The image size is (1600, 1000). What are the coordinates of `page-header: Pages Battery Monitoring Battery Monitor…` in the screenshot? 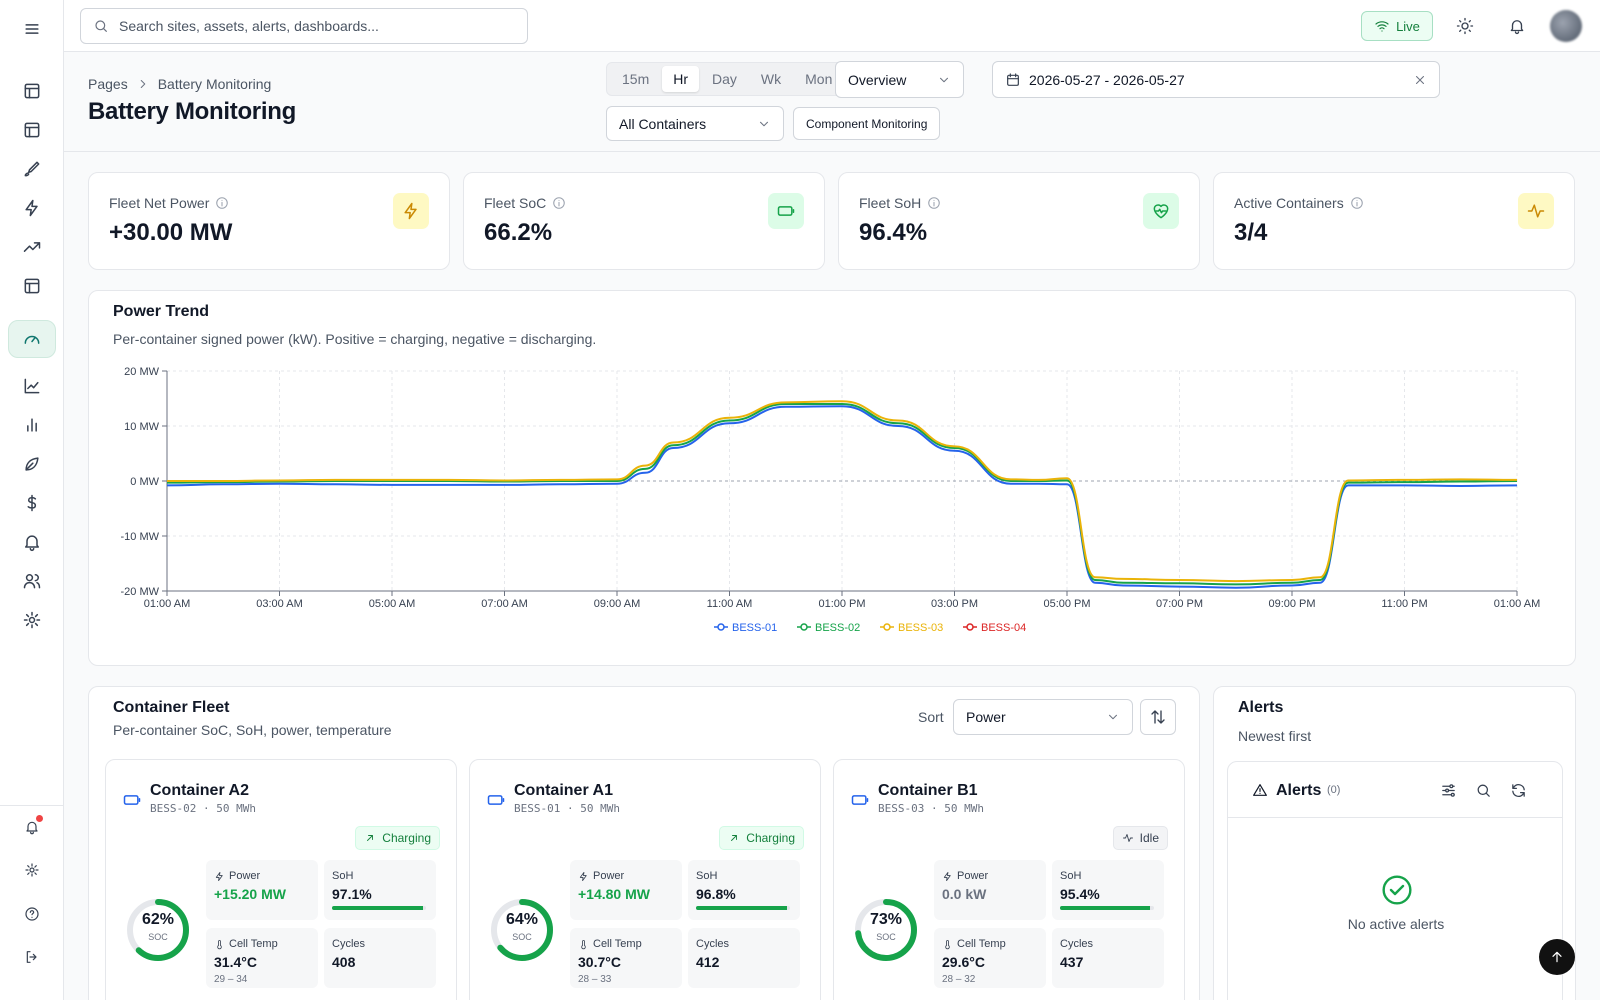 It's located at (832, 102).